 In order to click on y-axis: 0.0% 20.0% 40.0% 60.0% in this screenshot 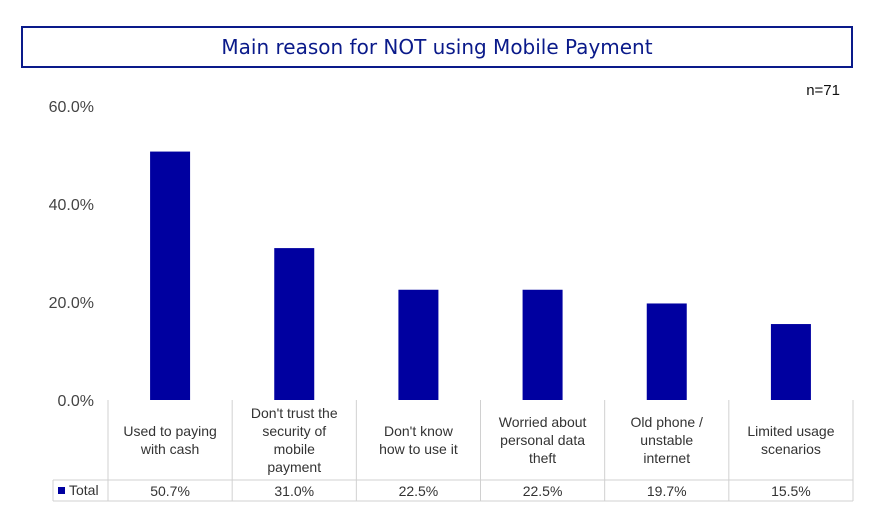, I will do `click(71, 254)`.